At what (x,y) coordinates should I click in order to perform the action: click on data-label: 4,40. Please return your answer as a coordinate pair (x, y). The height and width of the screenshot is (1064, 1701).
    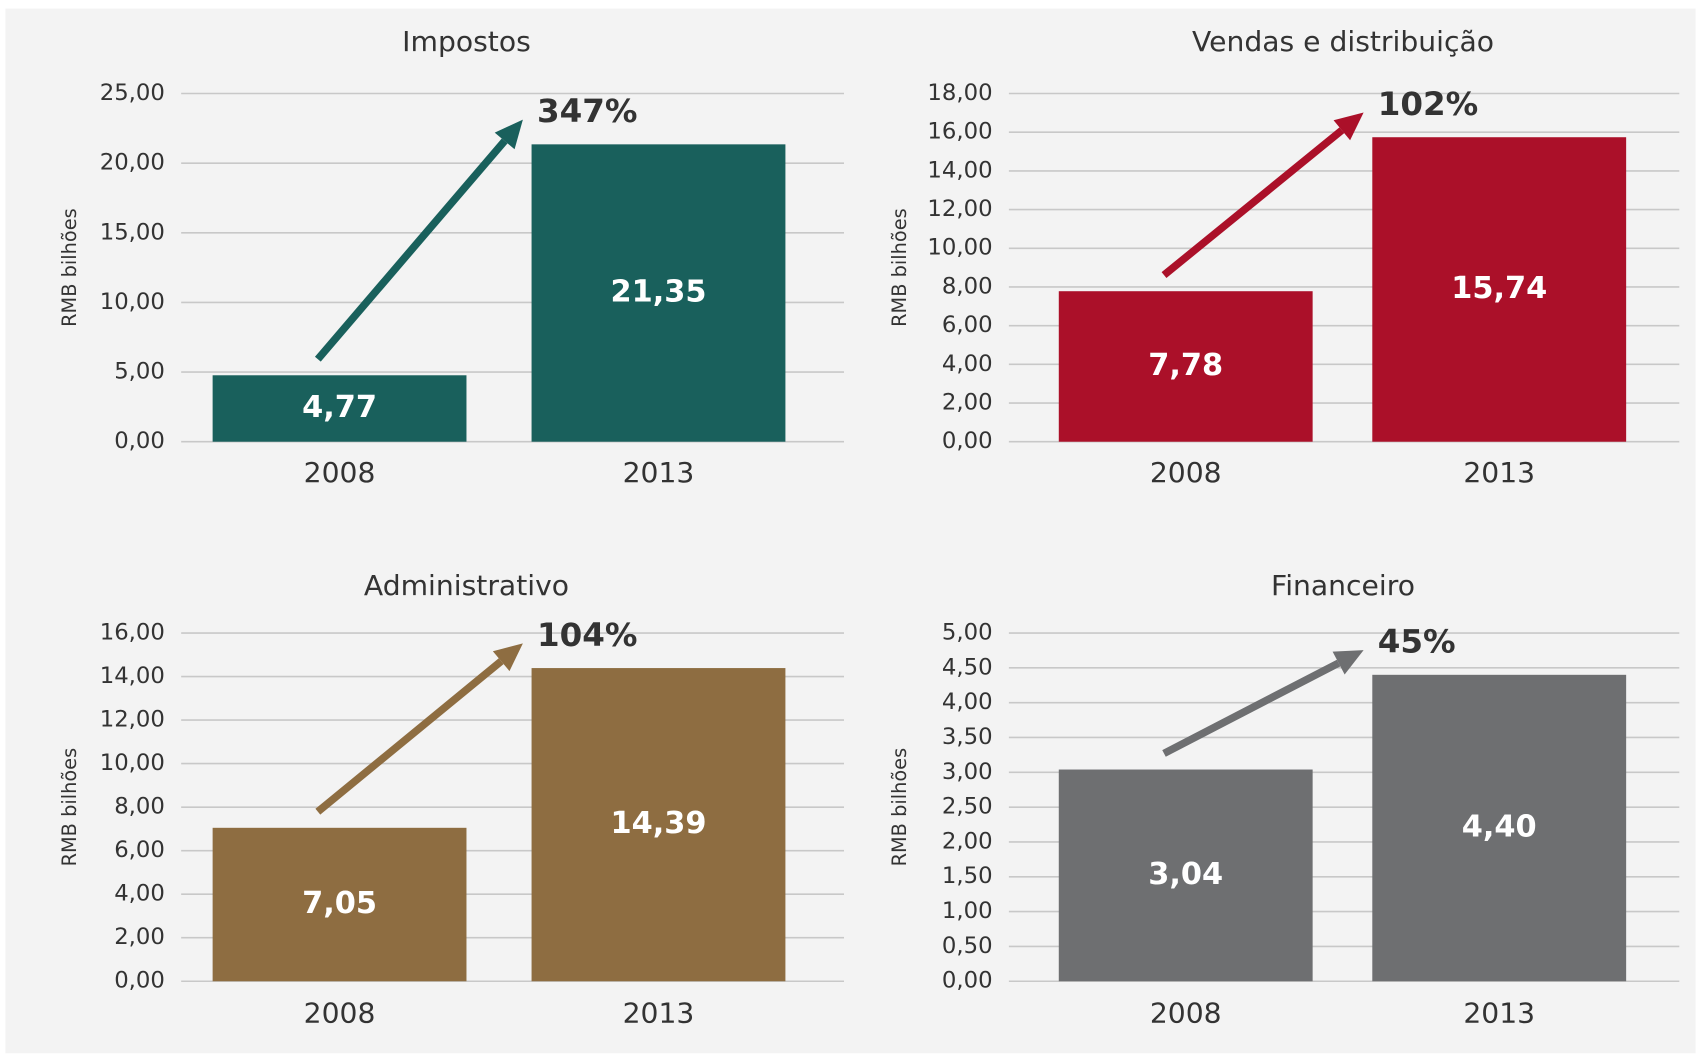
    Looking at the image, I should click on (1499, 827).